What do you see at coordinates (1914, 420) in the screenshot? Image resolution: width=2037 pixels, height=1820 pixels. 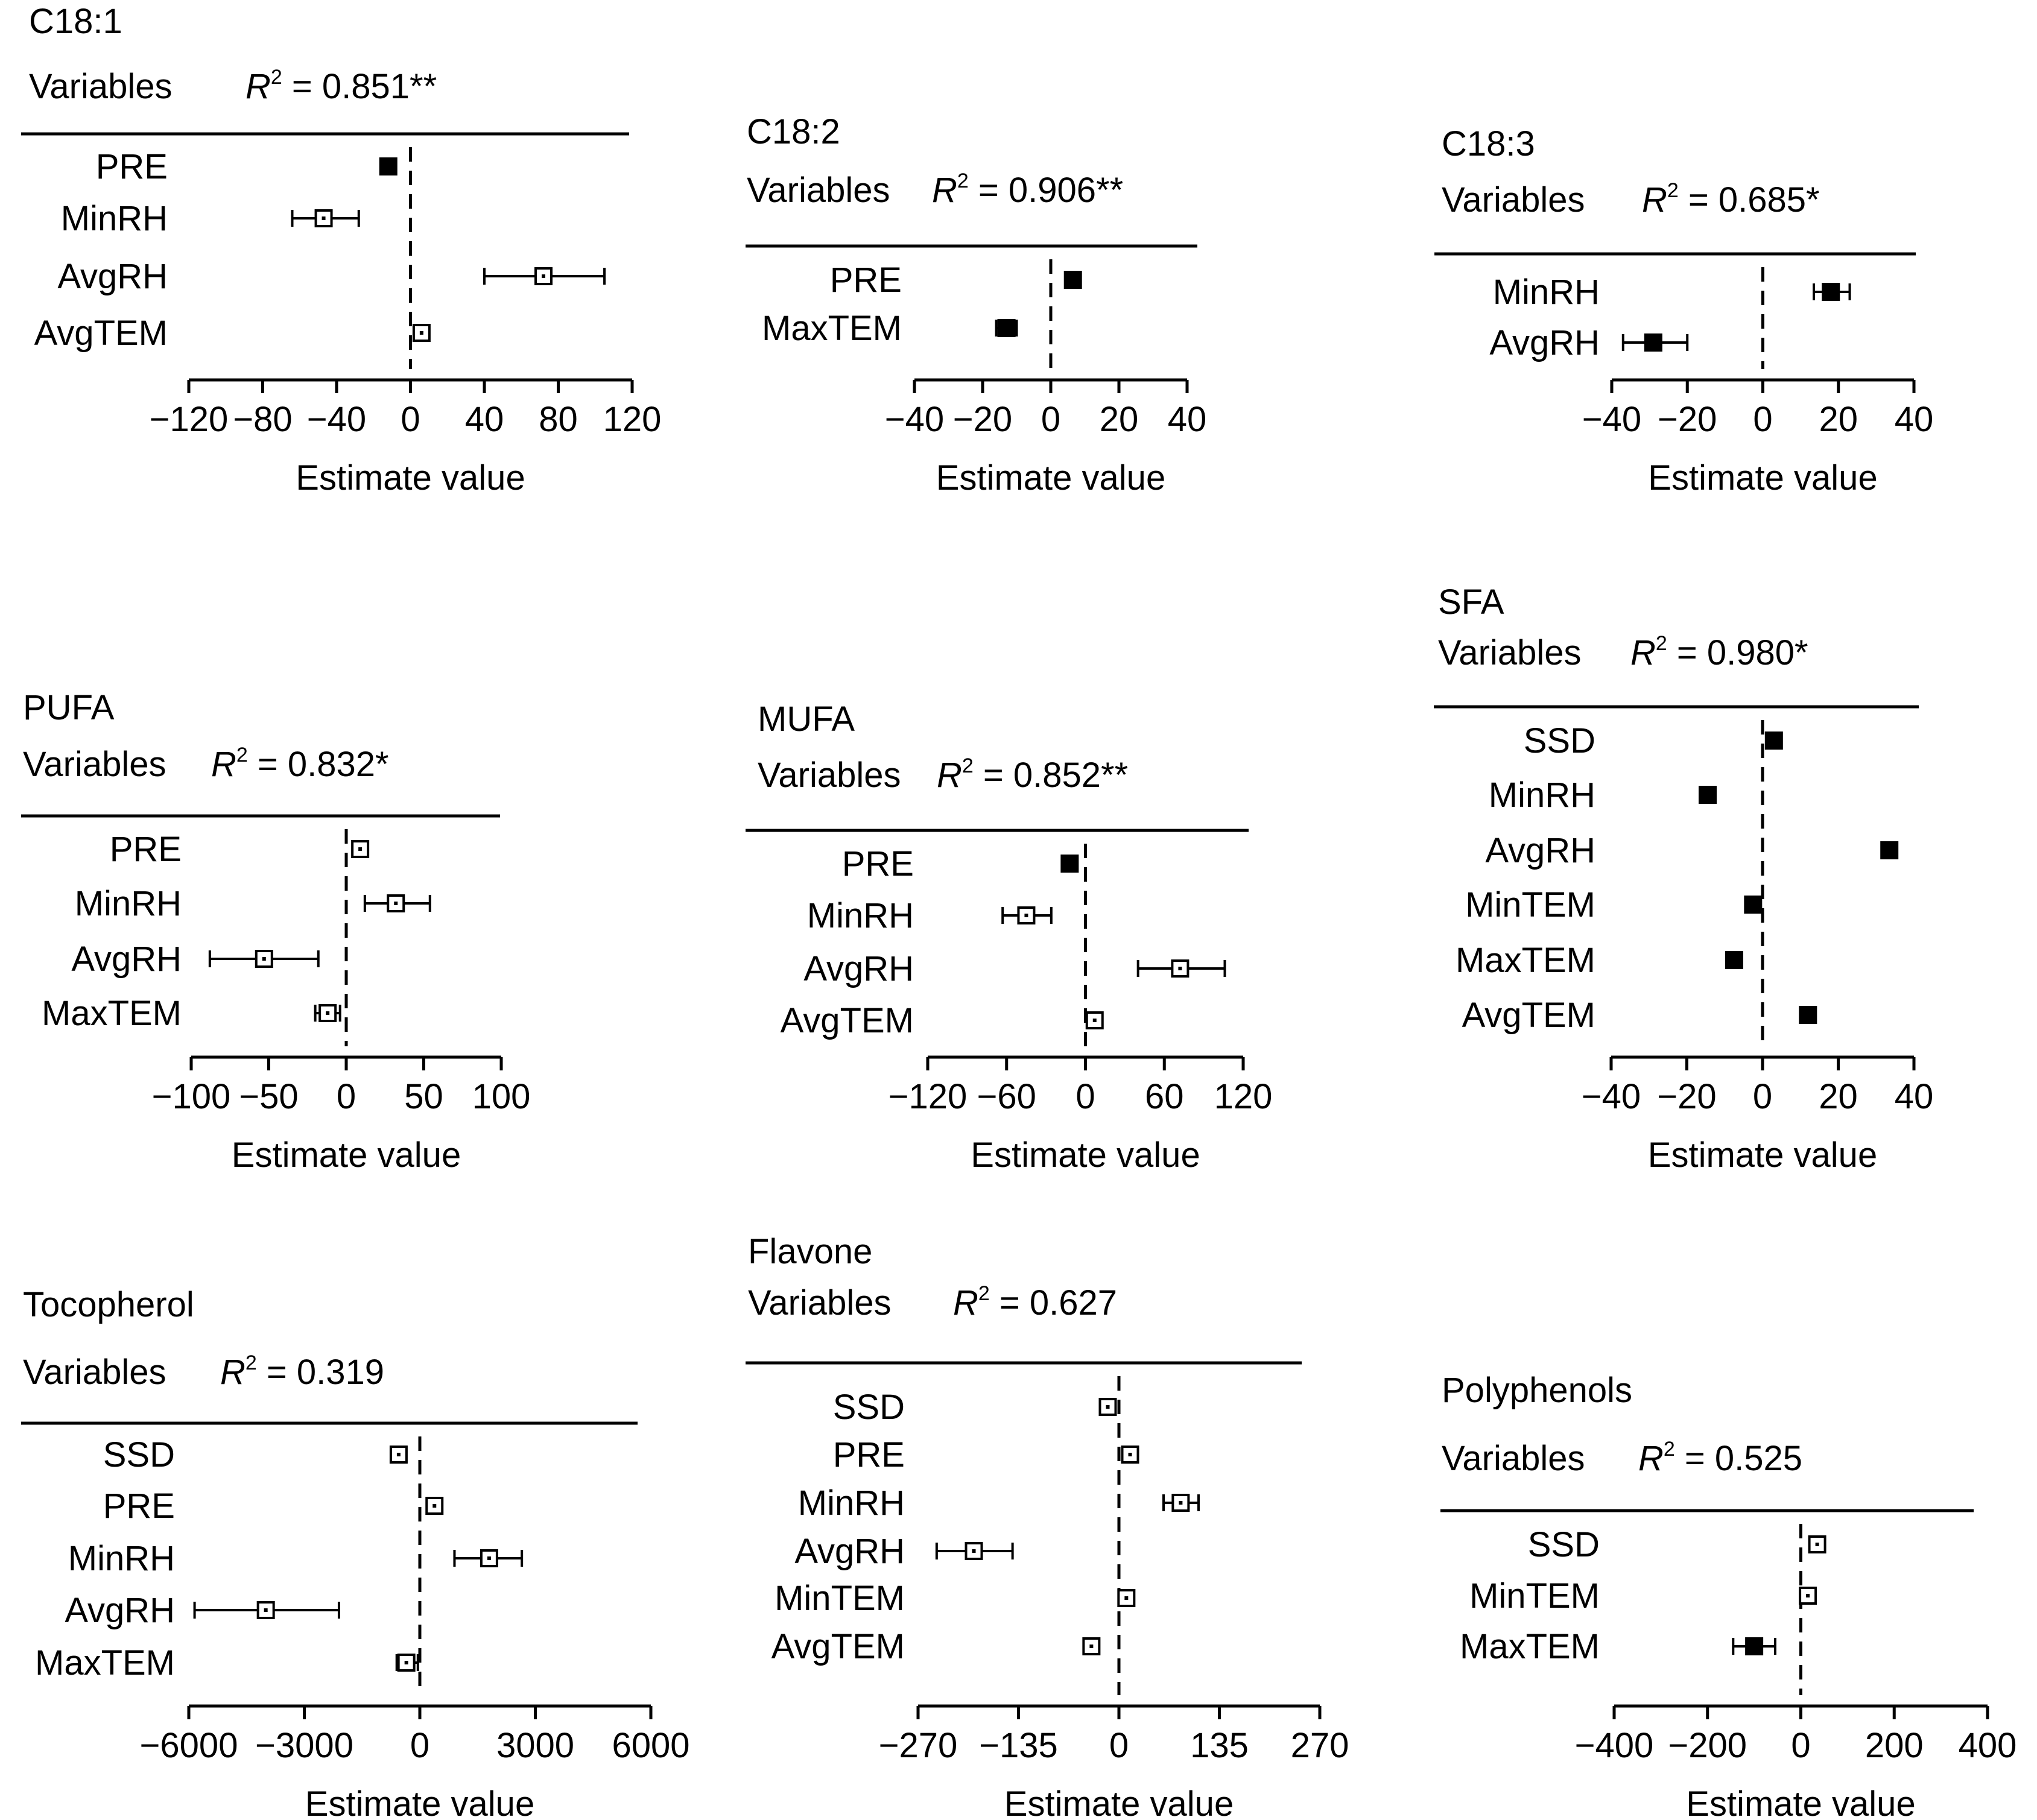 I see `x-tick-label: 40` at bounding box center [1914, 420].